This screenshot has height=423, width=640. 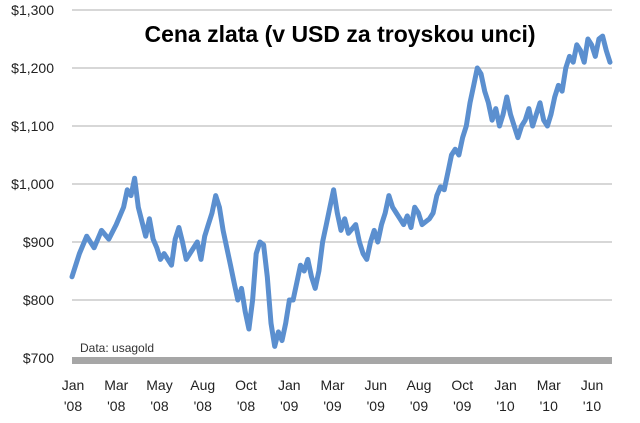 I want to click on y-tick-label: $1,000, so click(x=32, y=184).